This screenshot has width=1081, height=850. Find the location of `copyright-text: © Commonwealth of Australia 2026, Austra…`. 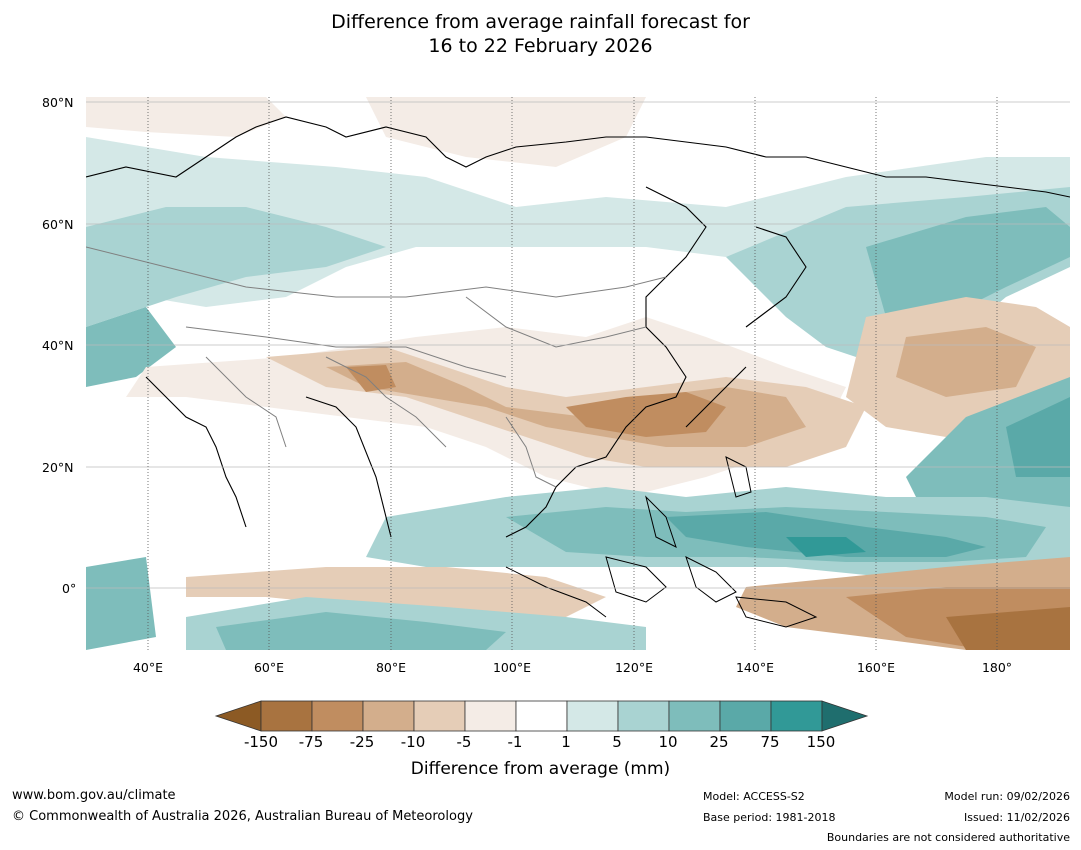

copyright-text: © Commonwealth of Australia 2026, Austra… is located at coordinates (242, 816).